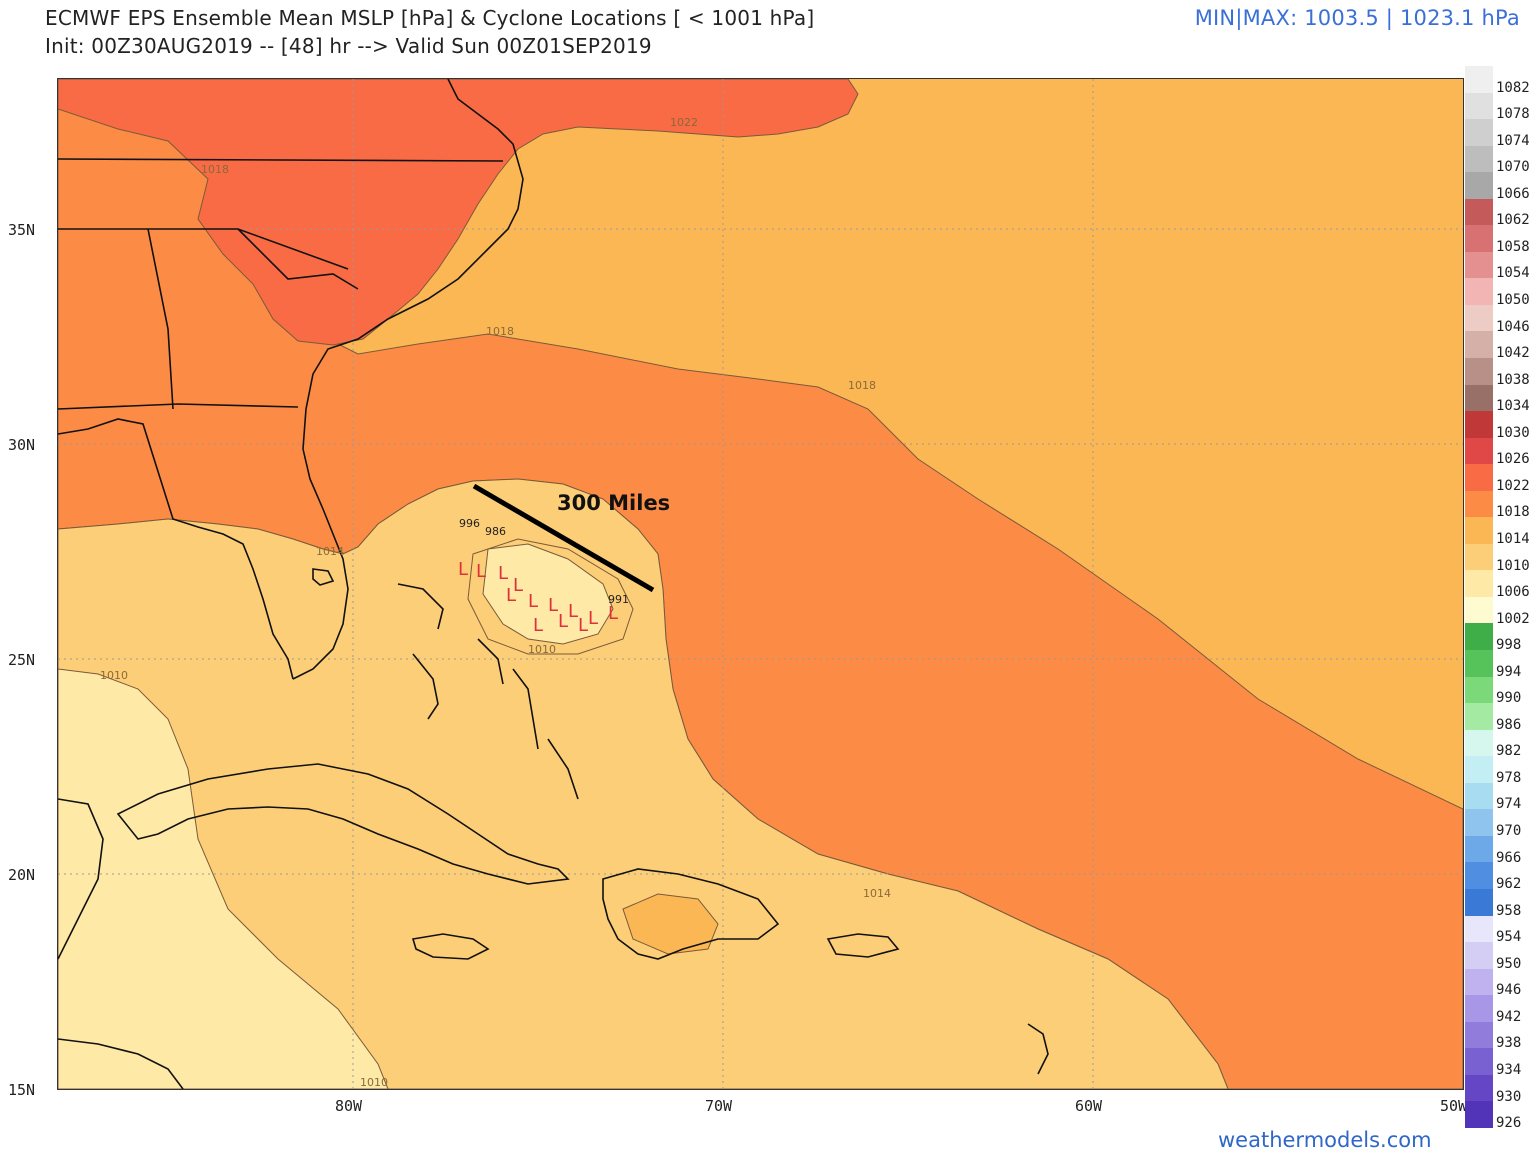  What do you see at coordinates (1509, 990) in the screenshot?
I see `colorbar-label: 946` at bounding box center [1509, 990].